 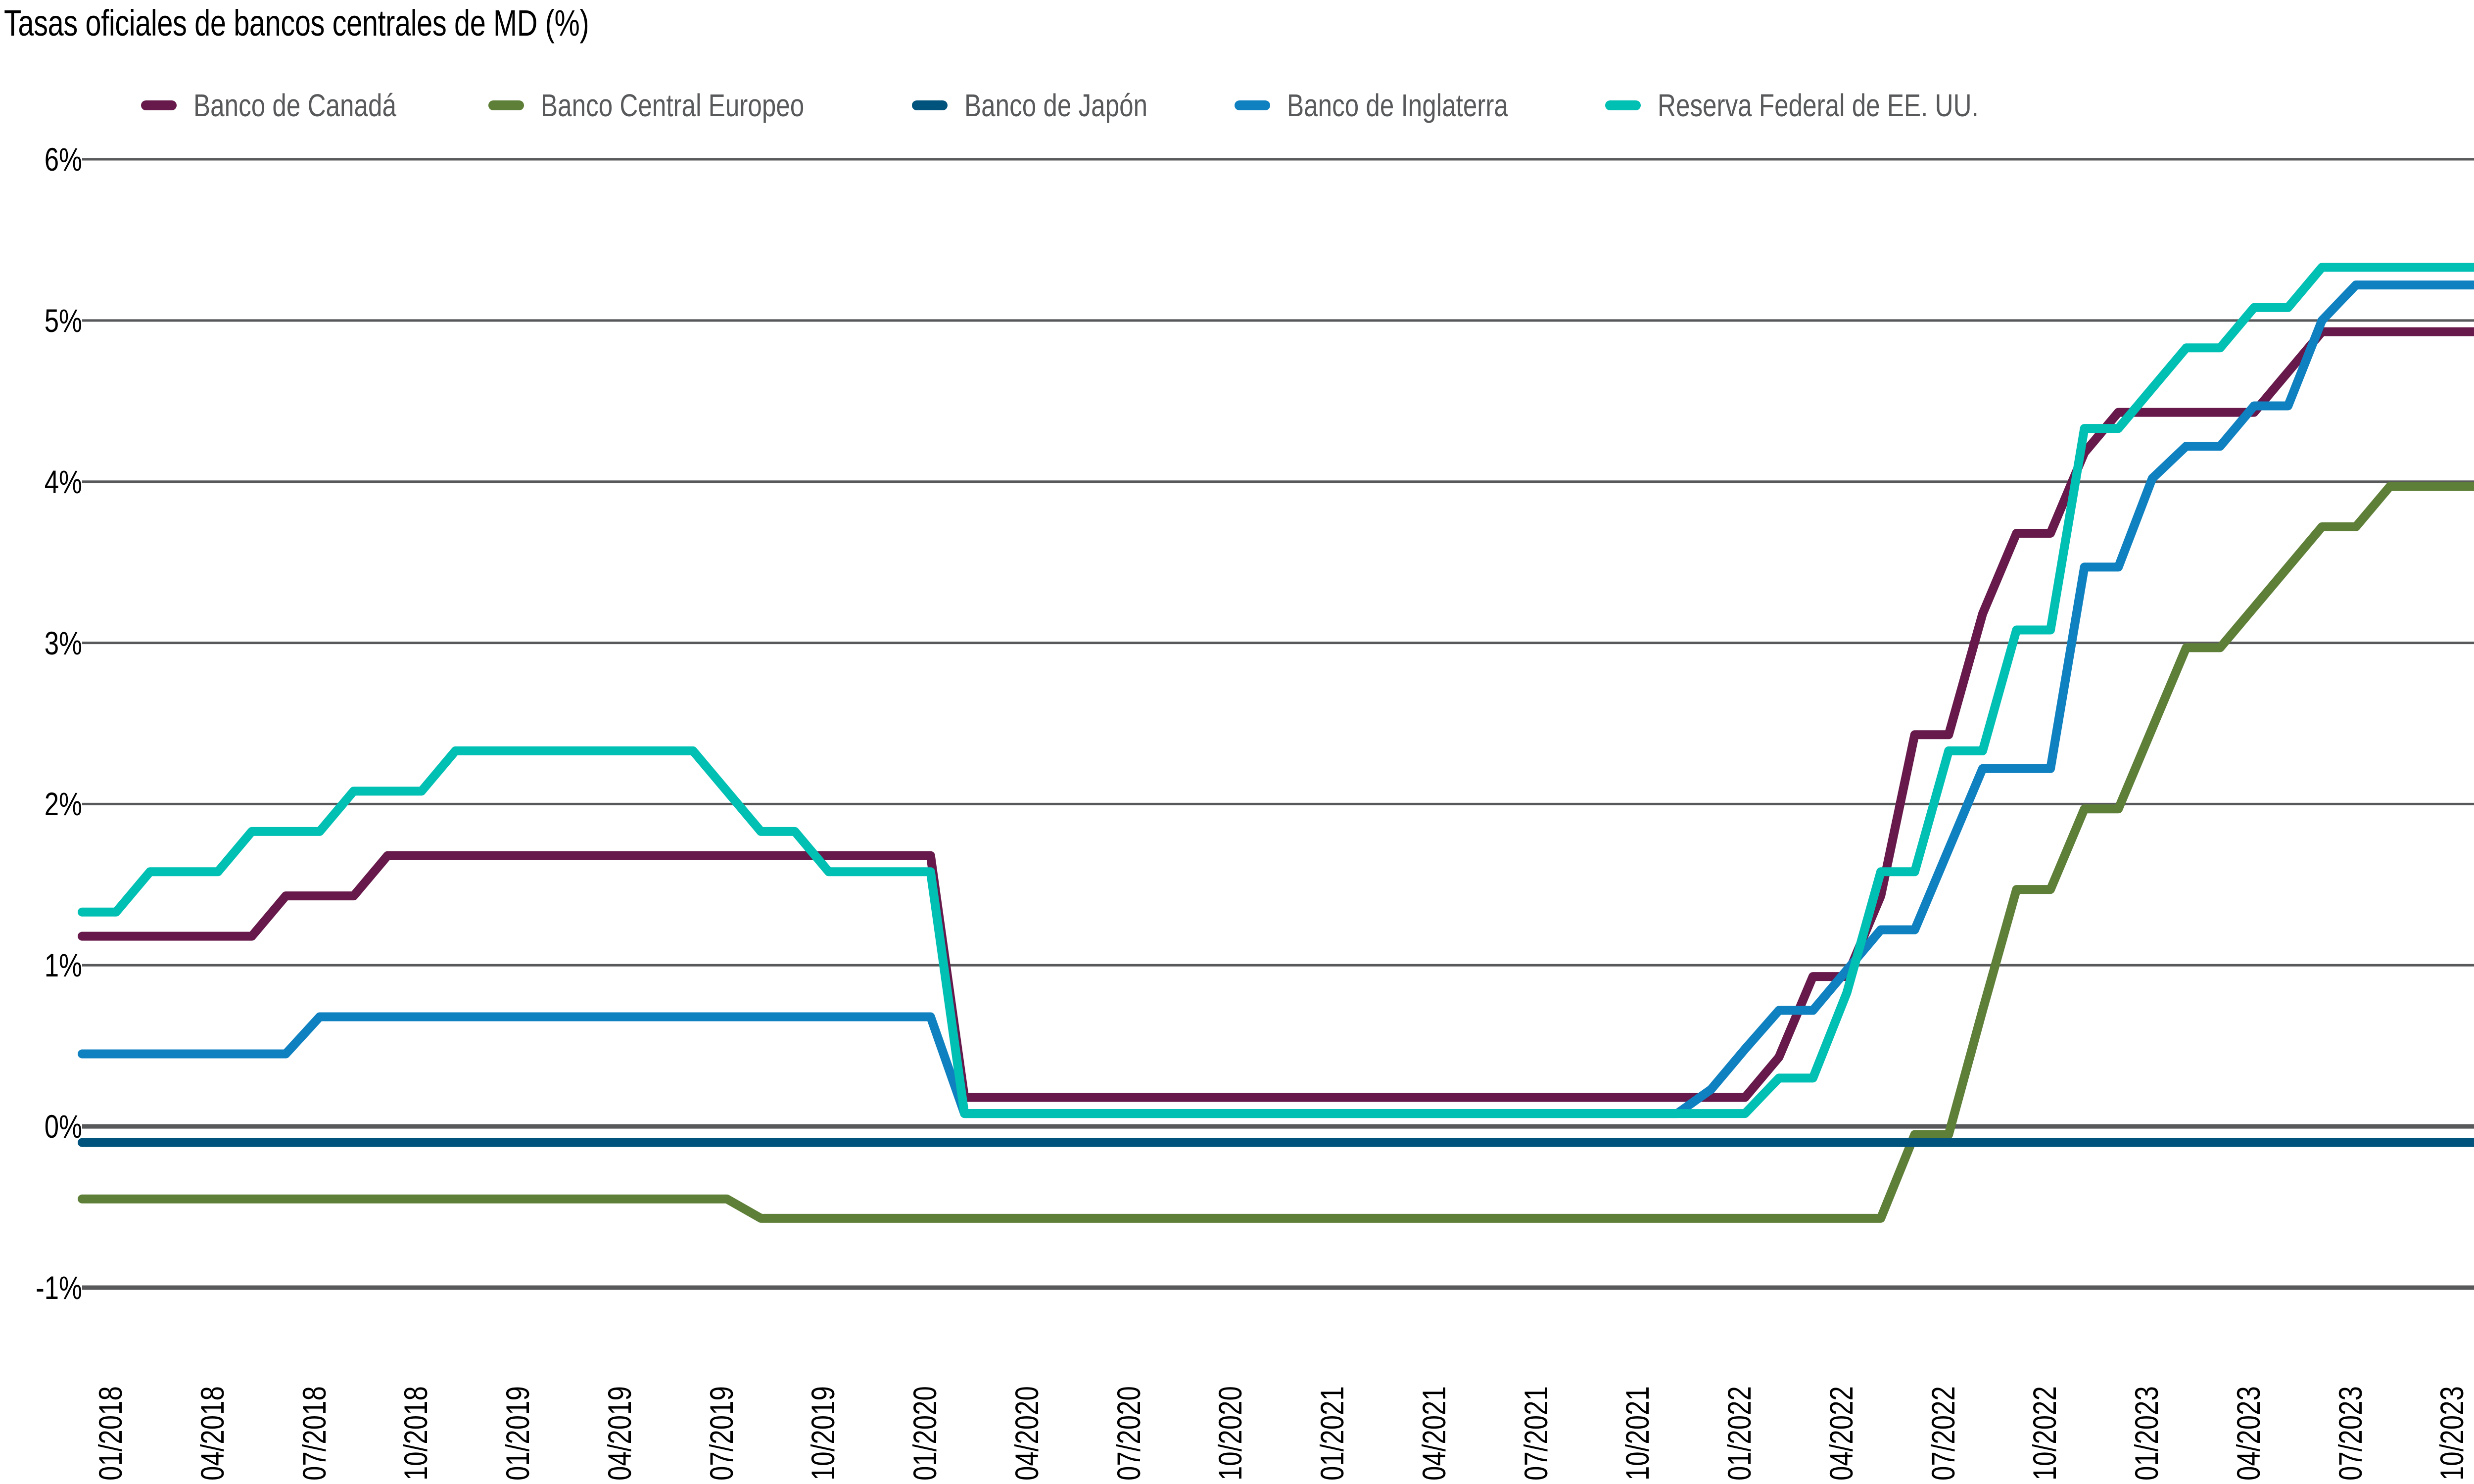 What do you see at coordinates (506, 105) in the screenshot?
I see `legend-swatch-ecb-icon` at bounding box center [506, 105].